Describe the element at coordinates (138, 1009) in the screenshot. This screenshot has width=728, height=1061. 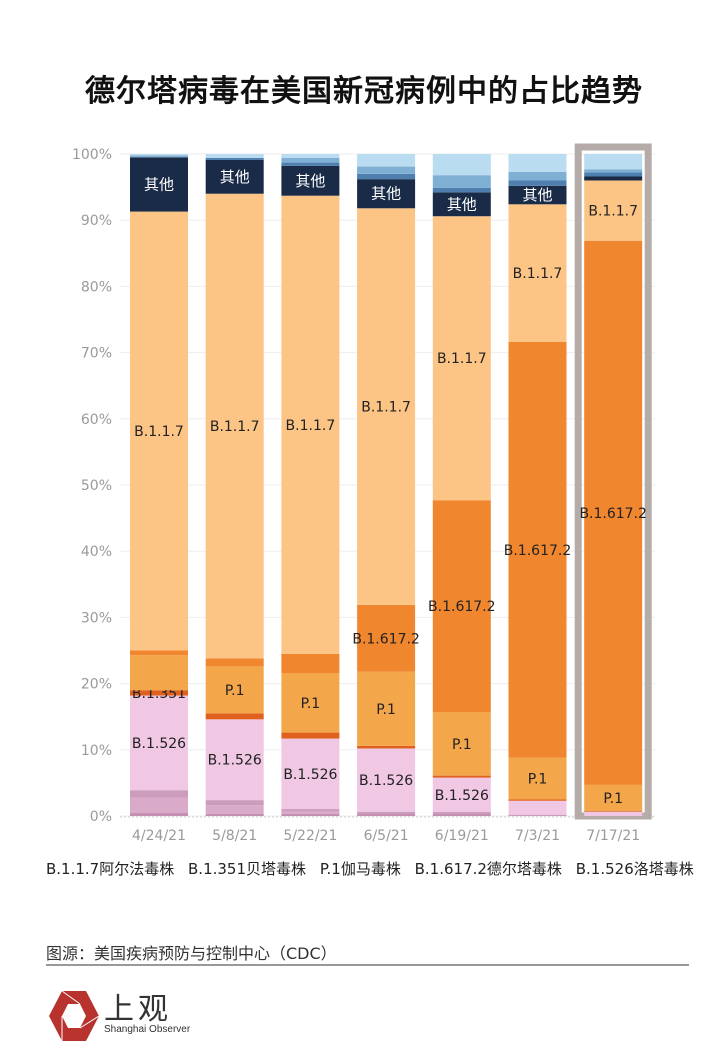
I see `logo-text: 上观` at that location.